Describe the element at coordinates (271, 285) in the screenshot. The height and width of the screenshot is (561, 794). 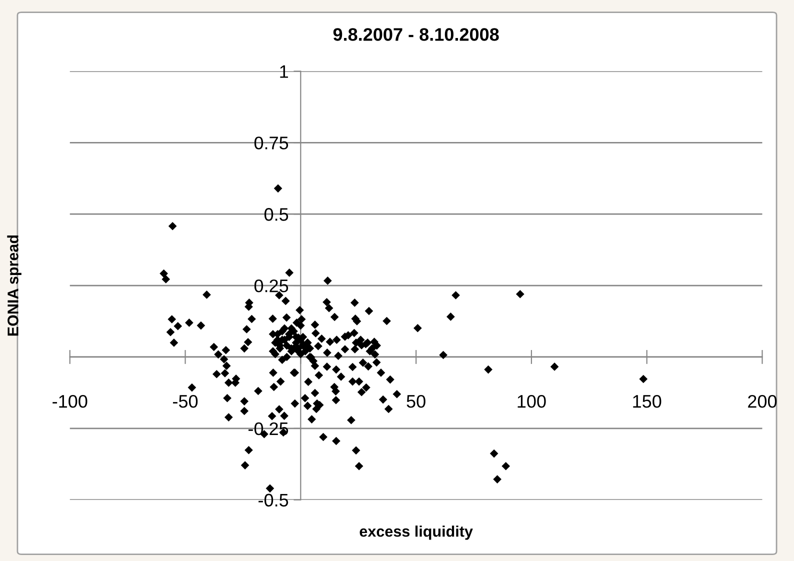
I see `y-tick-label: 0.25` at that location.